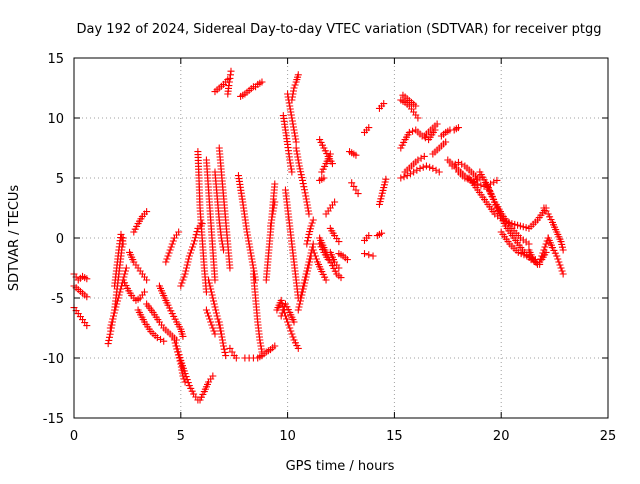 This screenshot has width=640, height=484. I want to click on y-axis-label: SDTVAR / TECUs, so click(14, 238).